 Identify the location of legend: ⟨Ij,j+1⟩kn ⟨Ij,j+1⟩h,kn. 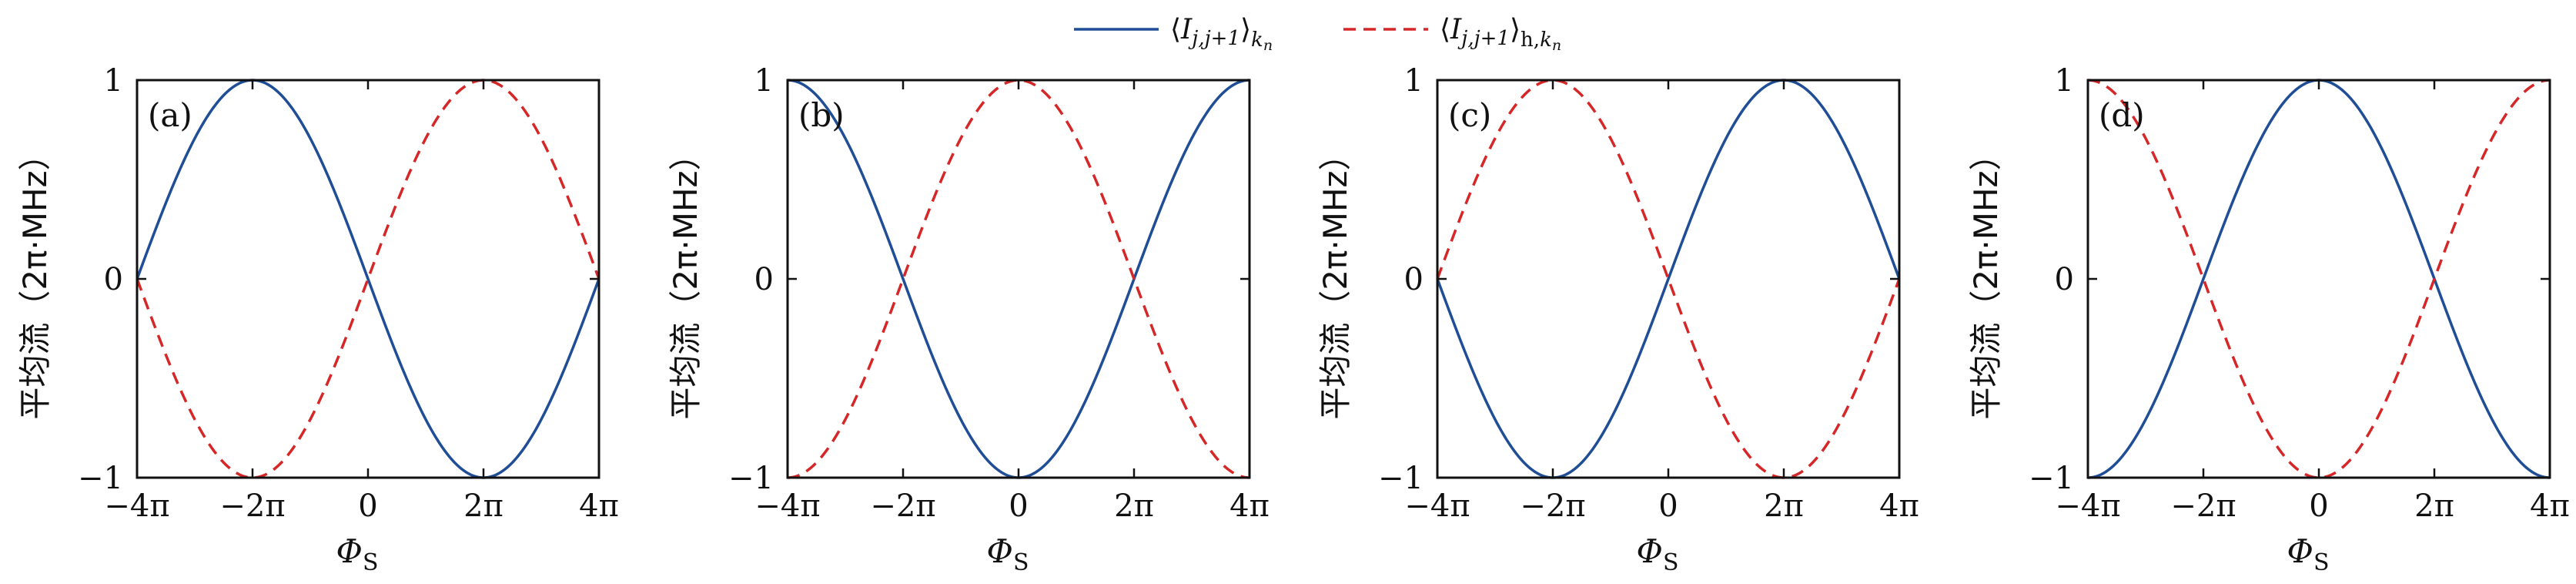
(1317, 34).